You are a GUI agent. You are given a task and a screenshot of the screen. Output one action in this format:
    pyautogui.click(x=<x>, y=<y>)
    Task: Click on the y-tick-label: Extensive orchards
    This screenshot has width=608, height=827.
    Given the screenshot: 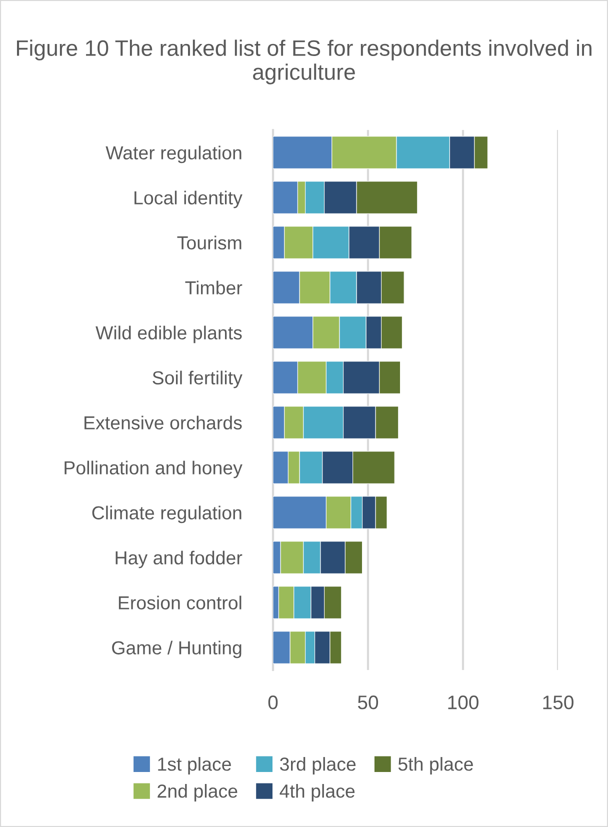 What is the action you would take?
    pyautogui.click(x=163, y=423)
    